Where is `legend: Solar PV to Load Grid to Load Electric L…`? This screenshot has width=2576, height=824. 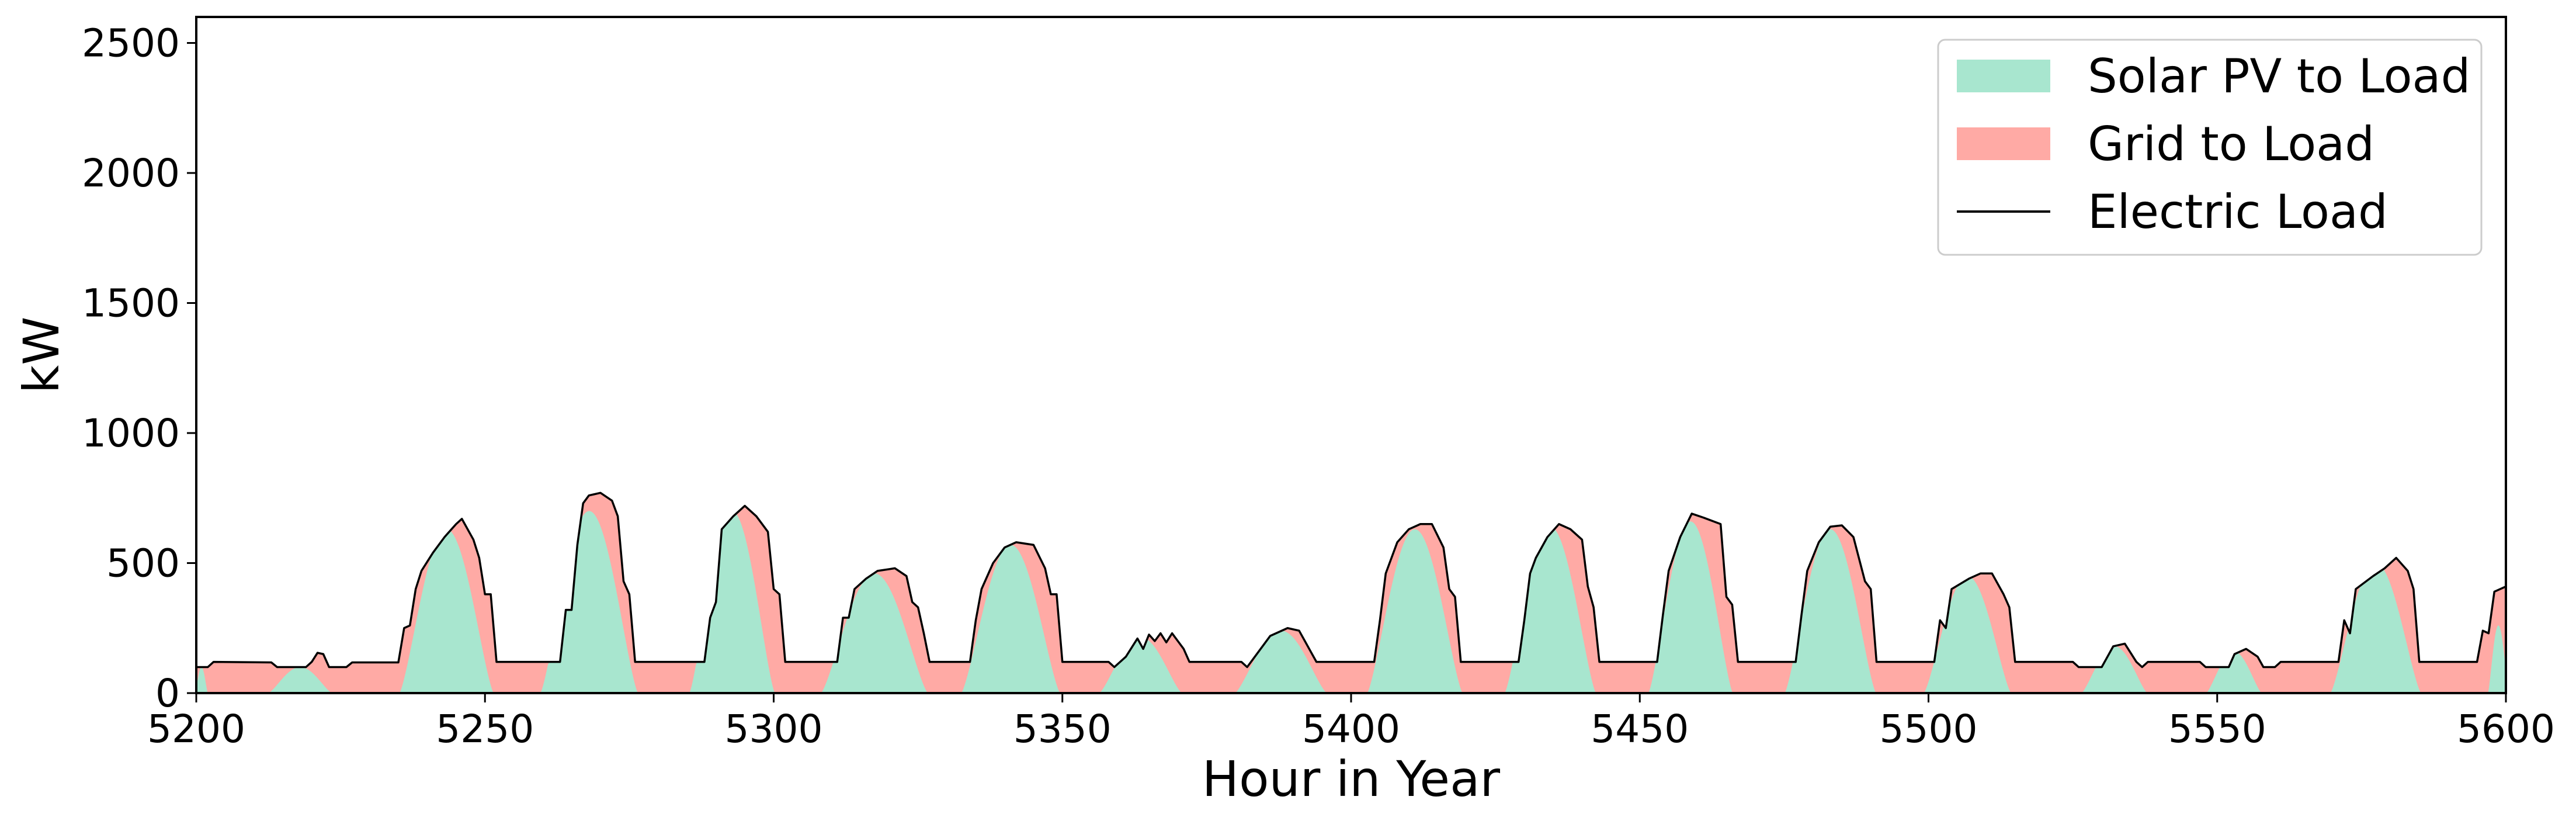
legend: Solar PV to Load Grid to Load Electric L… is located at coordinates (2210, 147).